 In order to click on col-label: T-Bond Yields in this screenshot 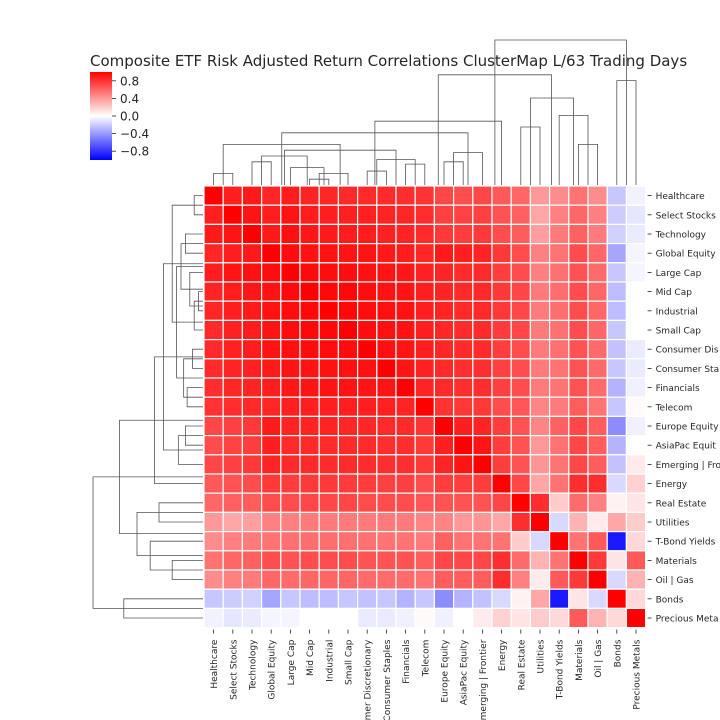, I will do `click(561, 669)`.